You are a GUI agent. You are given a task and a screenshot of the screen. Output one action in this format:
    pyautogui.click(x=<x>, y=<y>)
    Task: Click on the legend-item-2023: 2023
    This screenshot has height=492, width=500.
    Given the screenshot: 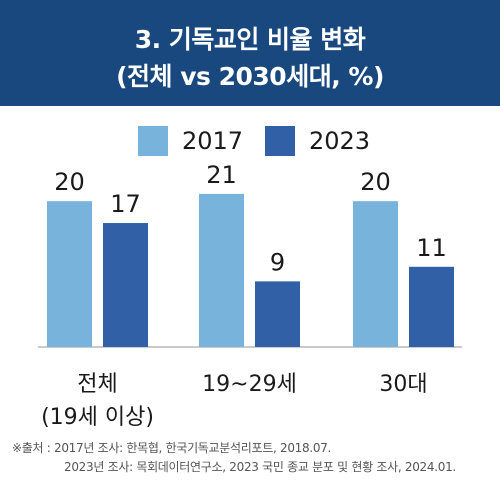 What is the action you would take?
    pyautogui.click(x=317, y=141)
    